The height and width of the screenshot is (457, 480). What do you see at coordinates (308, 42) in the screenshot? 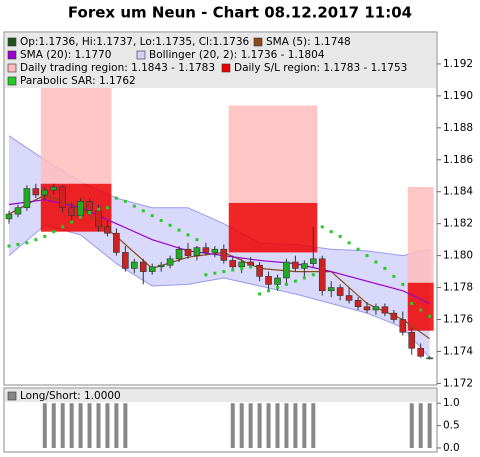
I see `legend-label: SMA (5): 1.1748` at bounding box center [308, 42].